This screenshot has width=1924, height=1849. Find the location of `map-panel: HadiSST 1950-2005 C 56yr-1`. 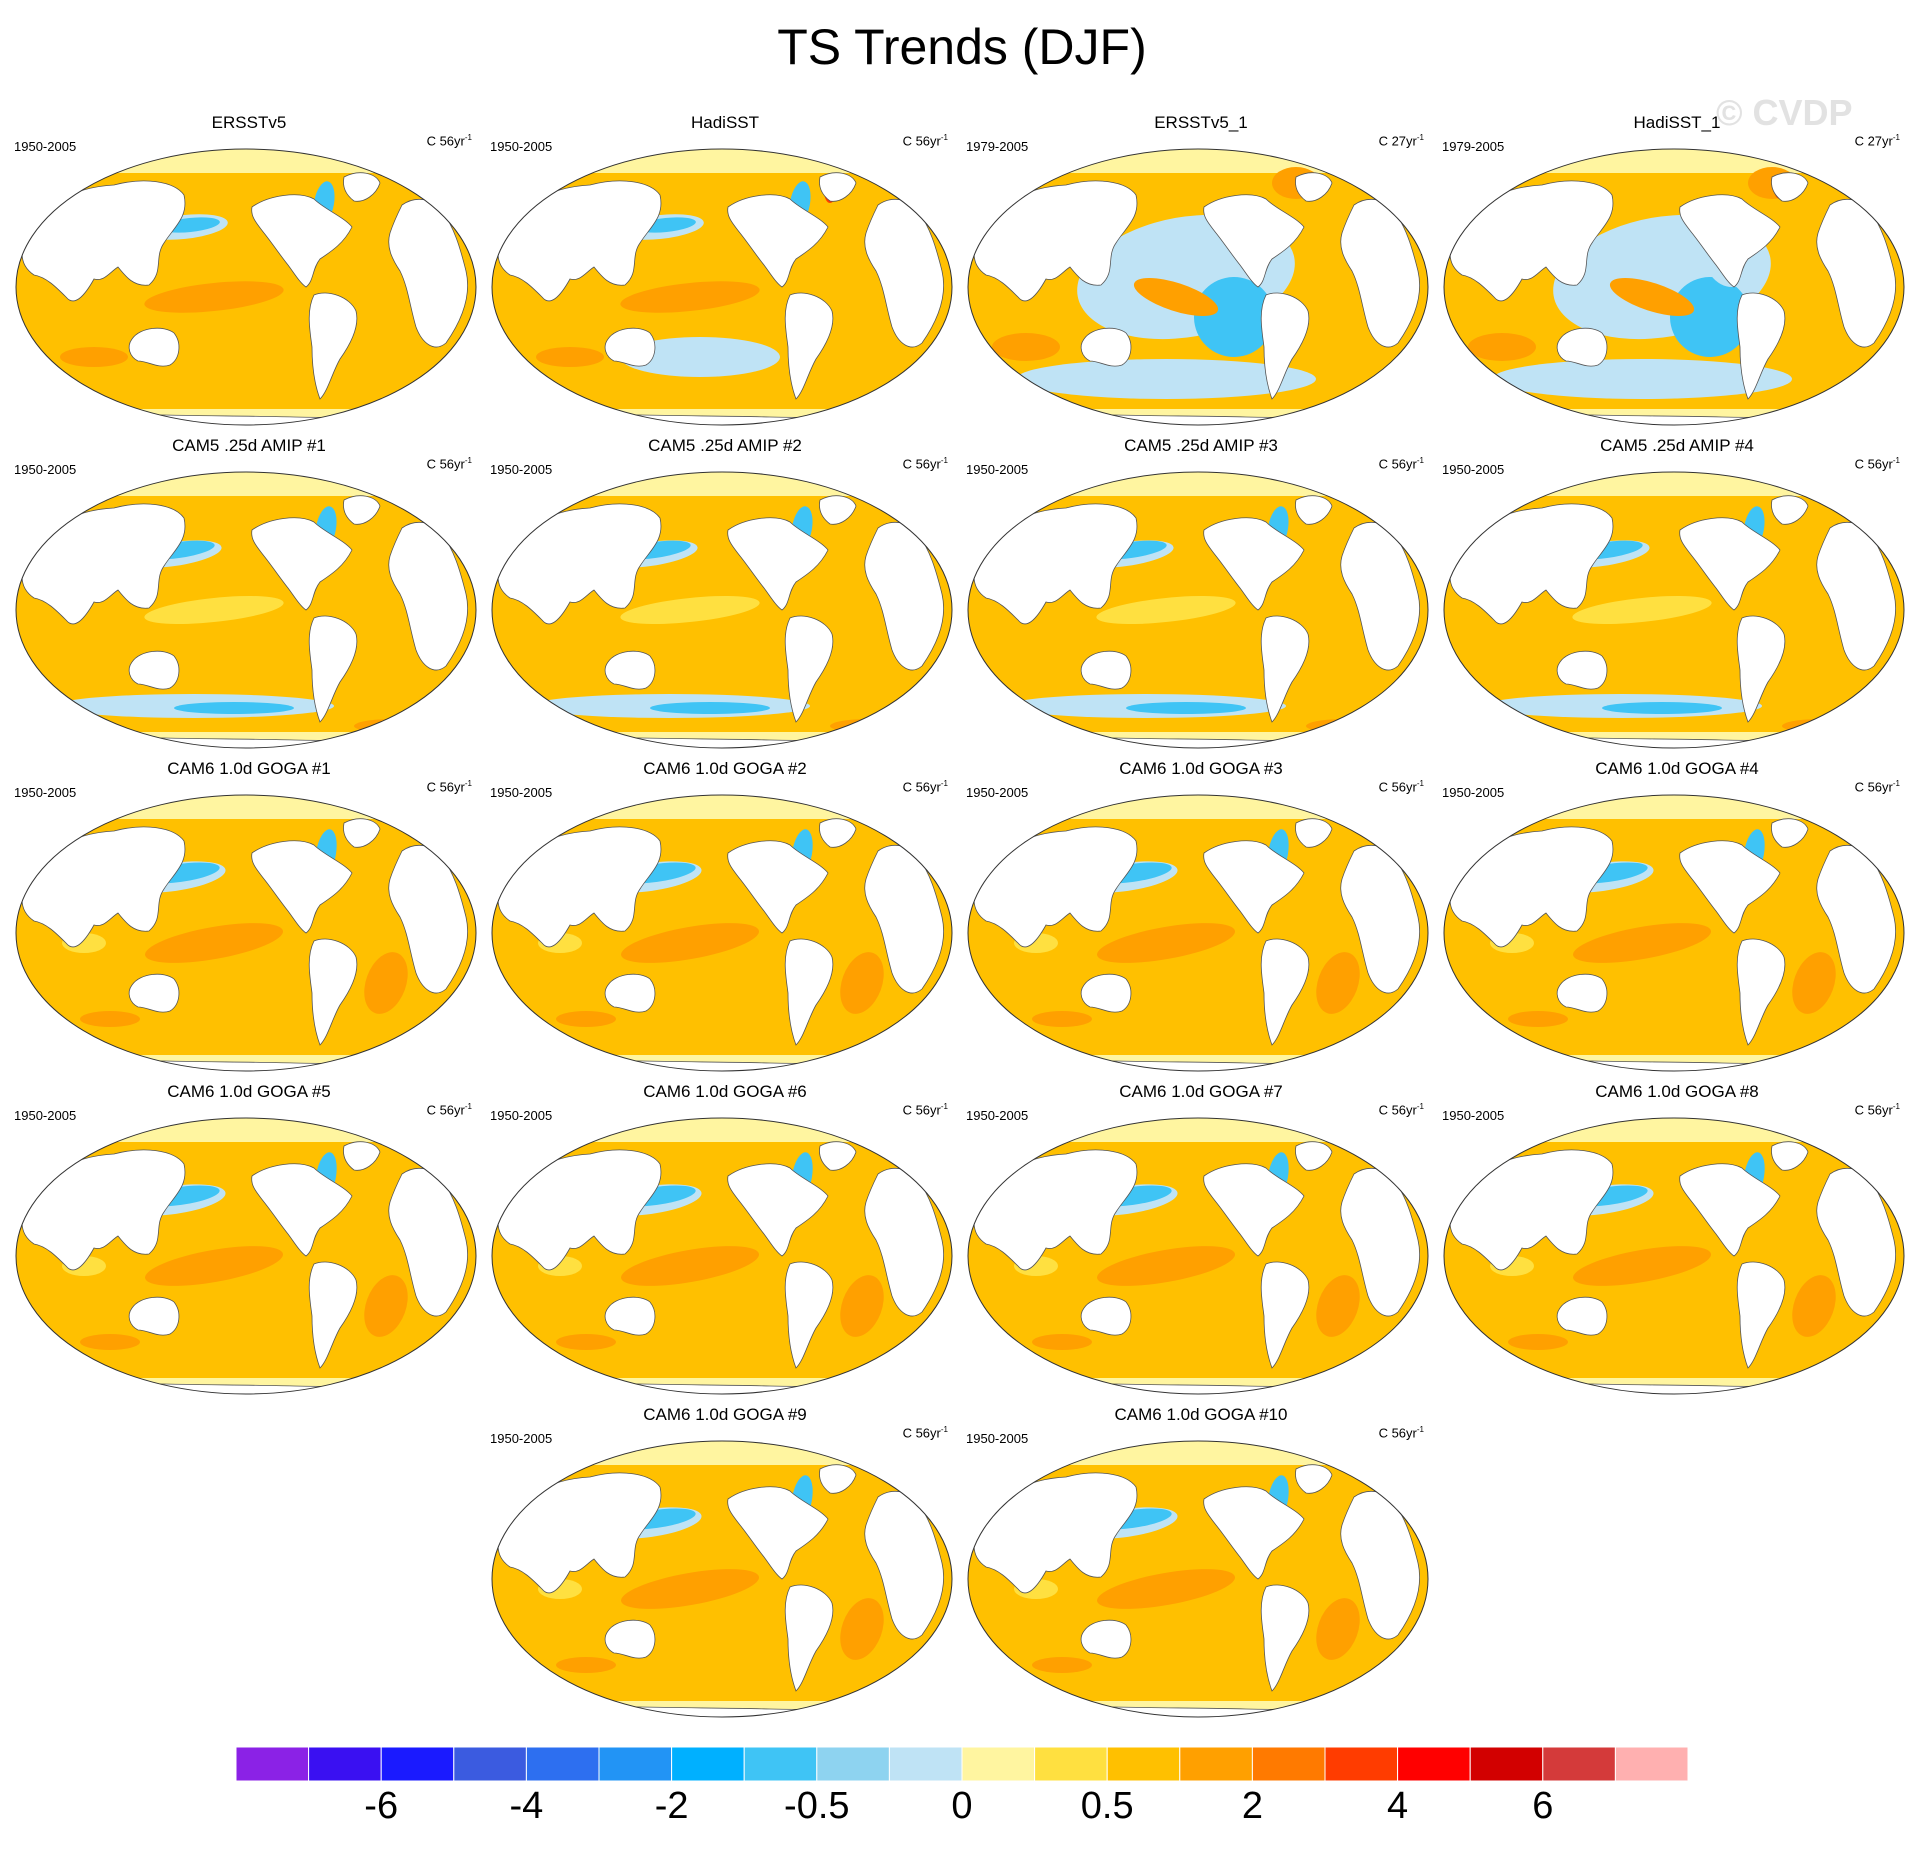

map-panel: HadiSST 1950-2005 C 56yr-1 is located at coordinates (725, 270).